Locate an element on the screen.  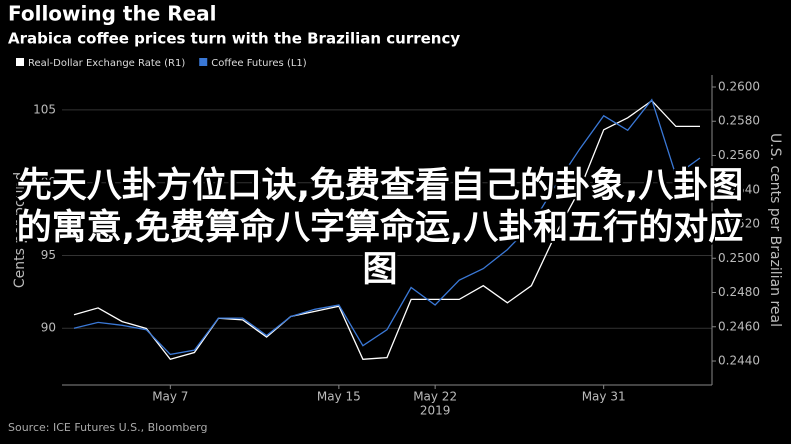
y2-tick-label: 0.2540 is located at coordinates (739, 189).